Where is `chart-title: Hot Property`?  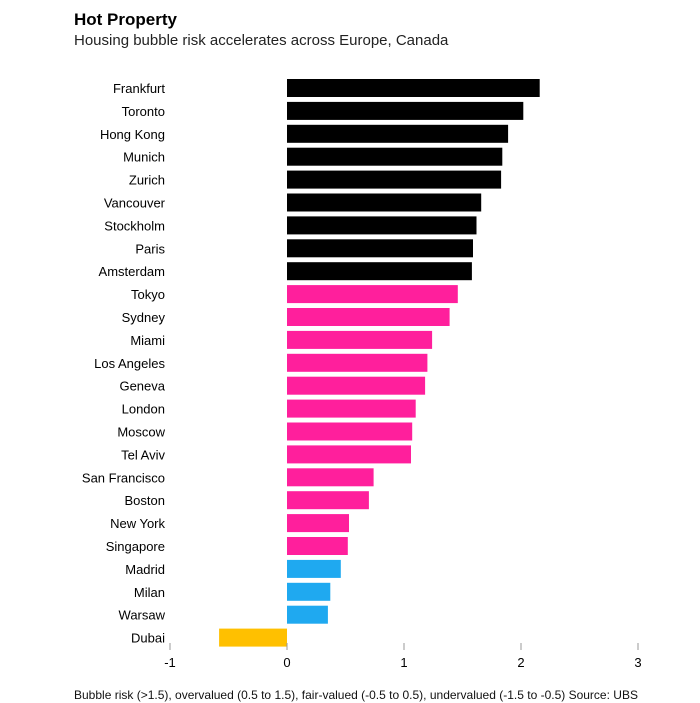 chart-title: Hot Property is located at coordinates (125, 19).